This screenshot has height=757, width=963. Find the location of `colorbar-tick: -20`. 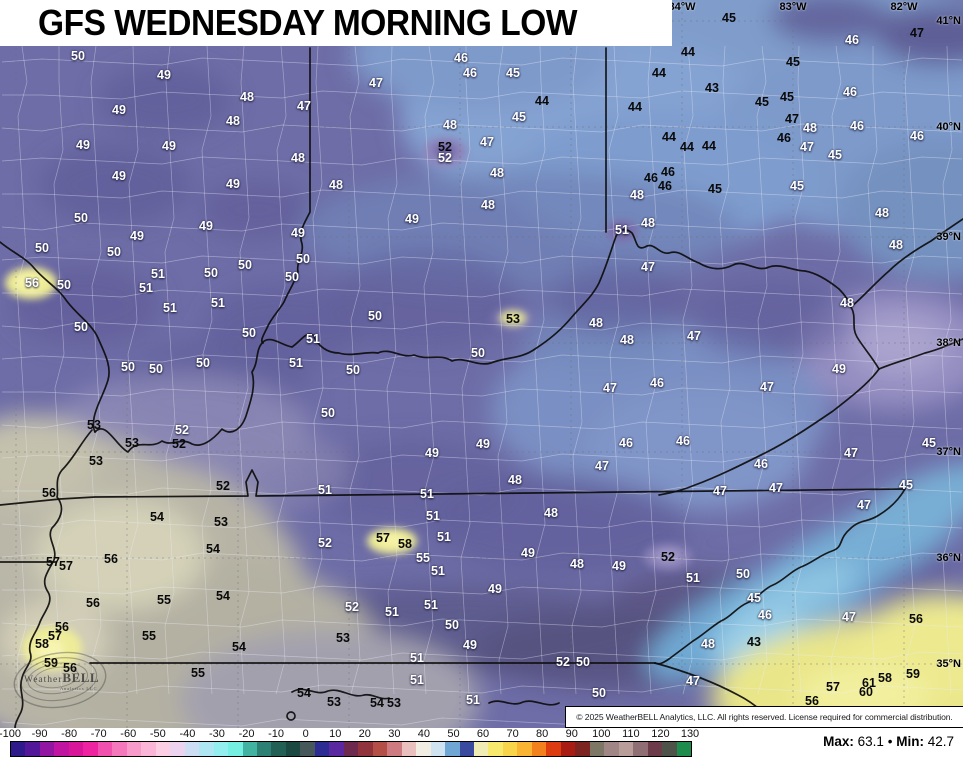

colorbar-tick: -20 is located at coordinates (246, 734).